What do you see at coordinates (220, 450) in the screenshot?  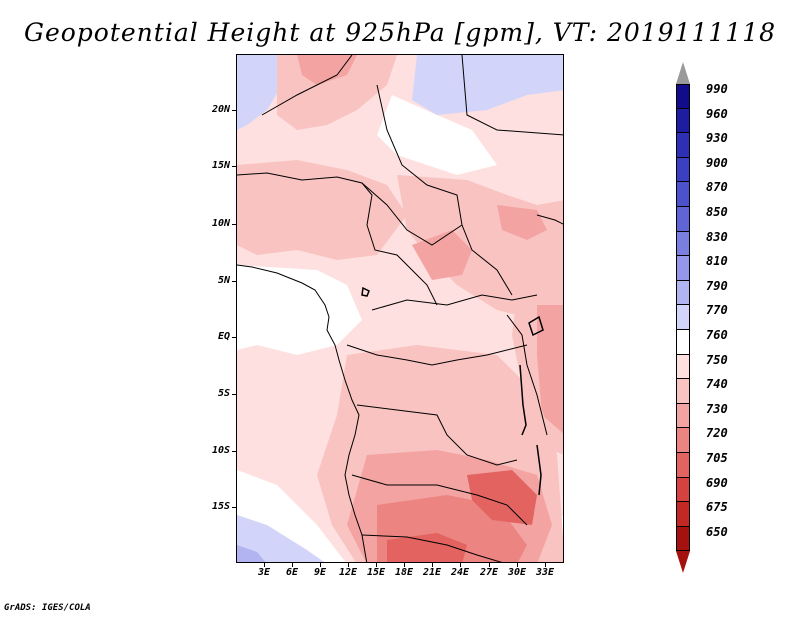 I see `lat-label-10s: 10S` at bounding box center [220, 450].